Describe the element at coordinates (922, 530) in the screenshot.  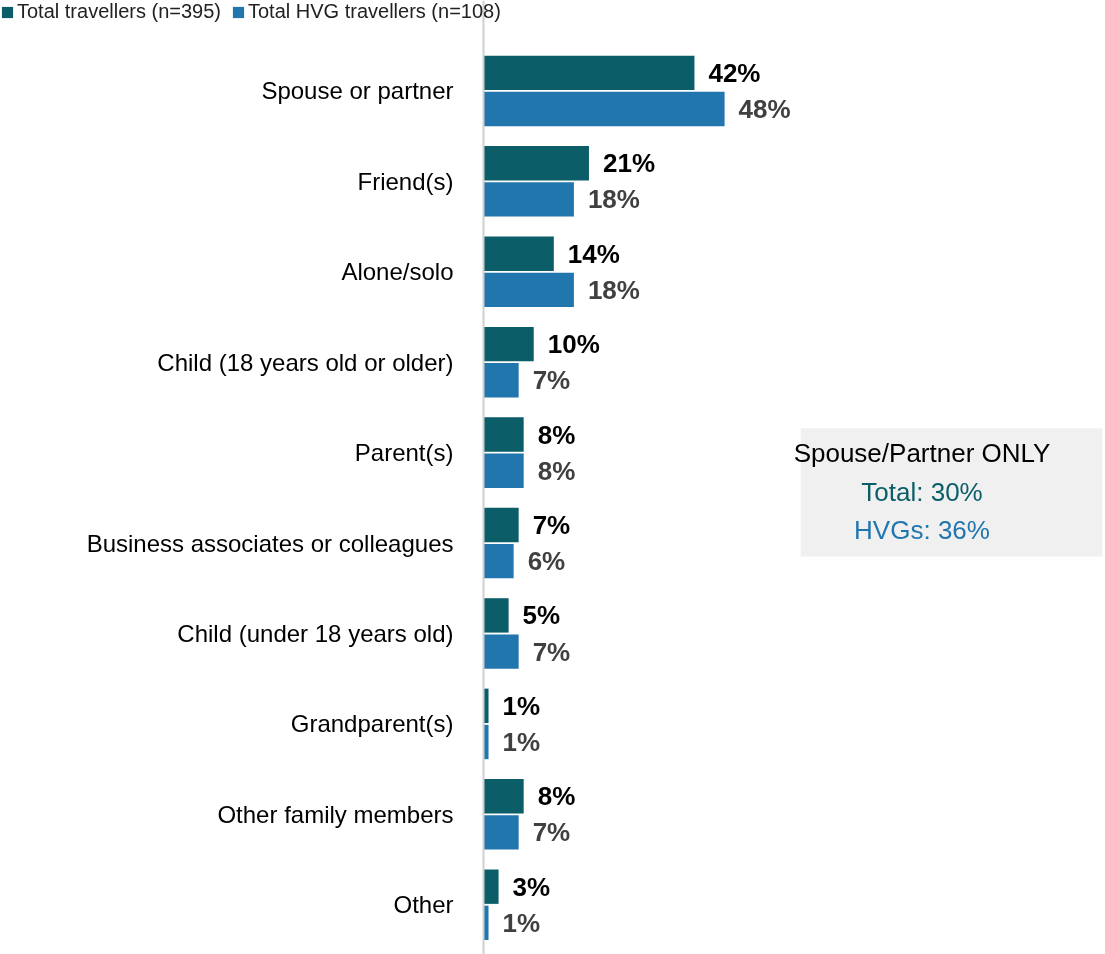
I see `text: HVGs: 36%` at that location.